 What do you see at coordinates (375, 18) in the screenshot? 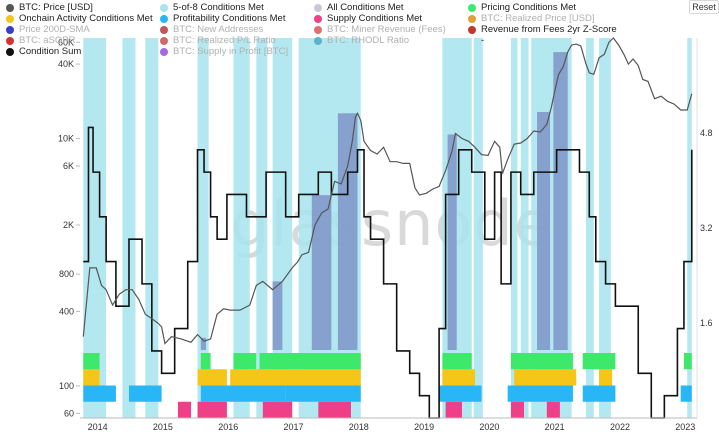
I see `legend-label: Supply Conditions Met` at bounding box center [375, 18].